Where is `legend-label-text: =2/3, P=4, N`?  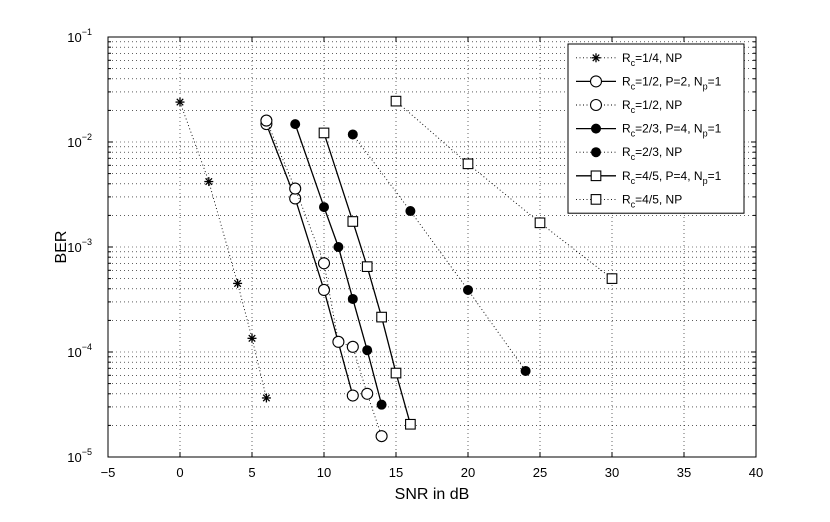 legend-label-text: =2/3, P=4, N is located at coordinates (668, 129).